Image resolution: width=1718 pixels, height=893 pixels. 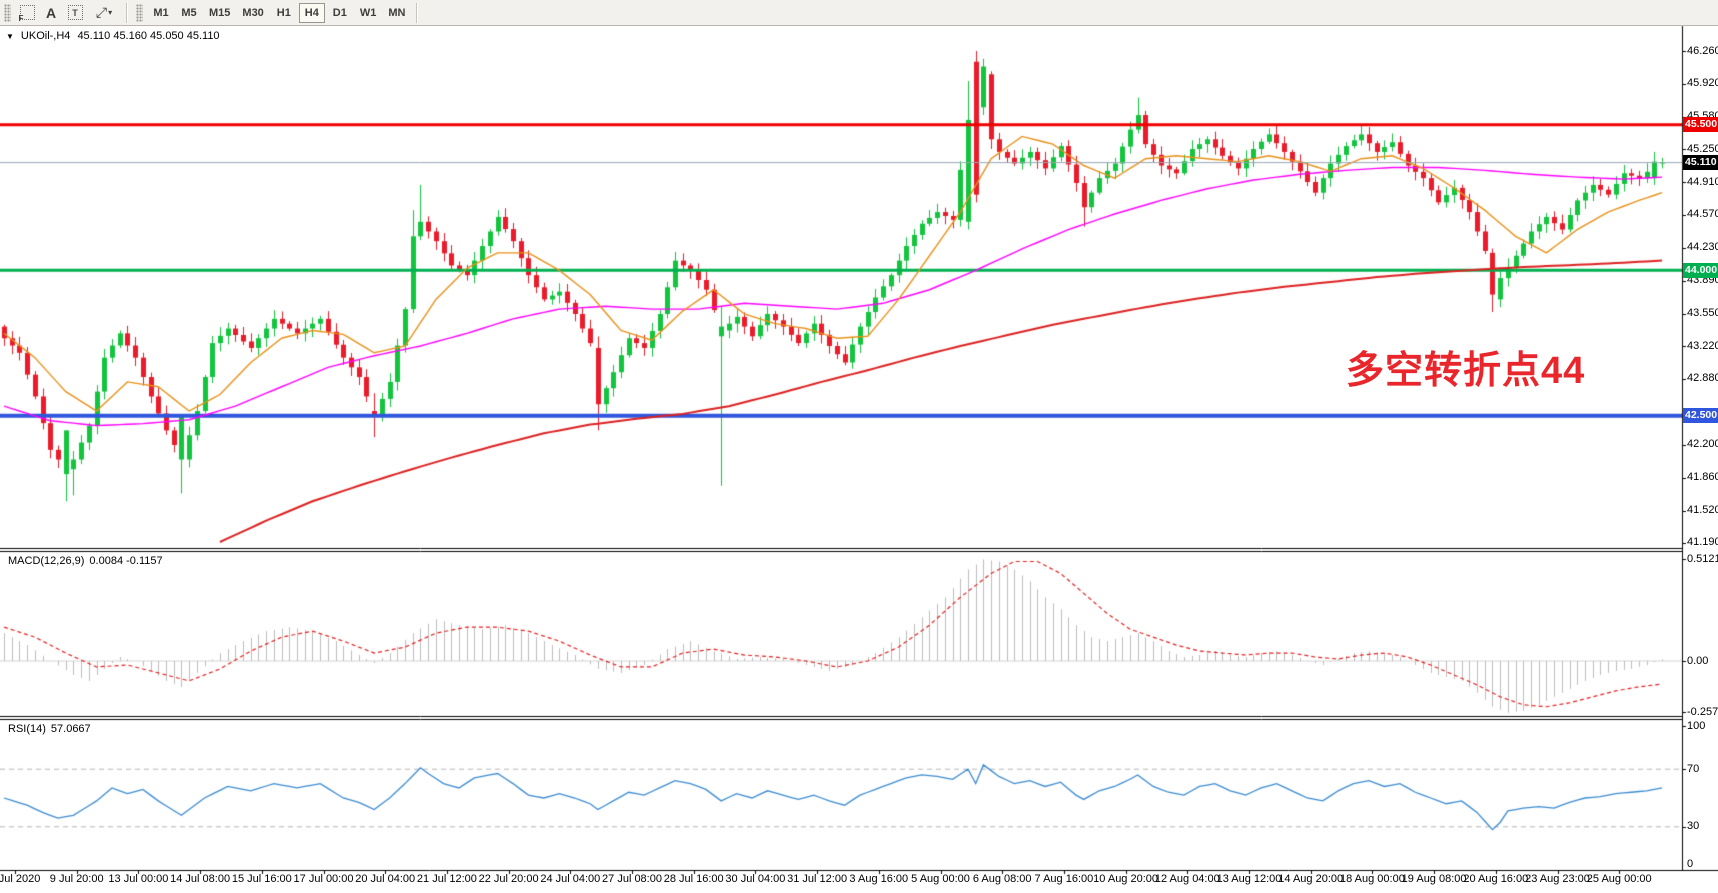 I want to click on text-tool-button: T, so click(x=75, y=12).